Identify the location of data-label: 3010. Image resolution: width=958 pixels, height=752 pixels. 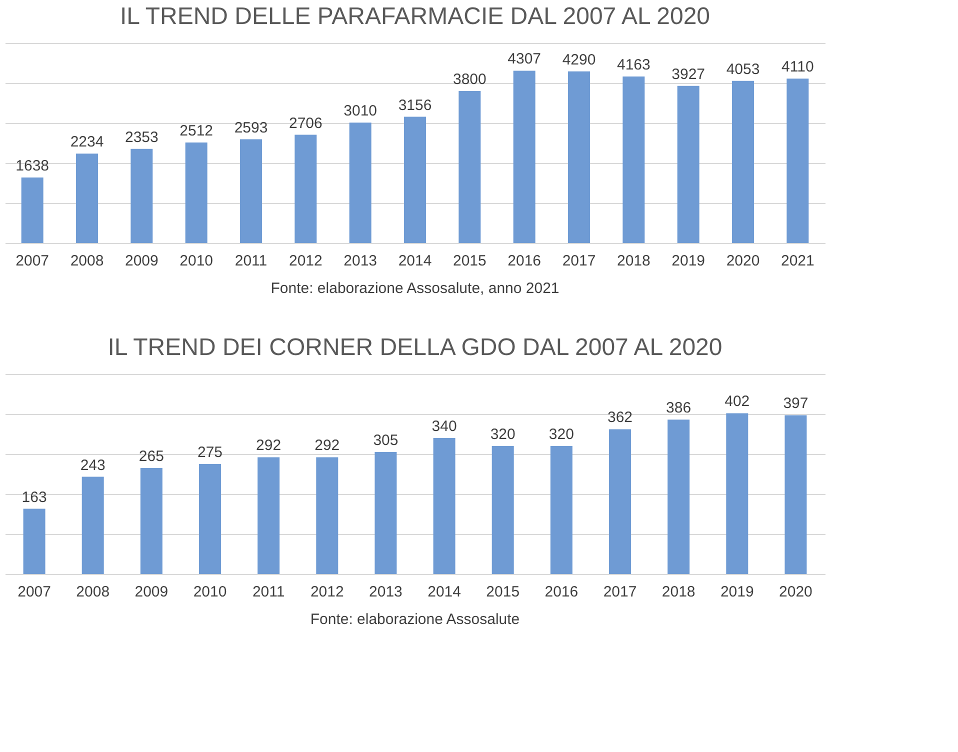
(361, 111).